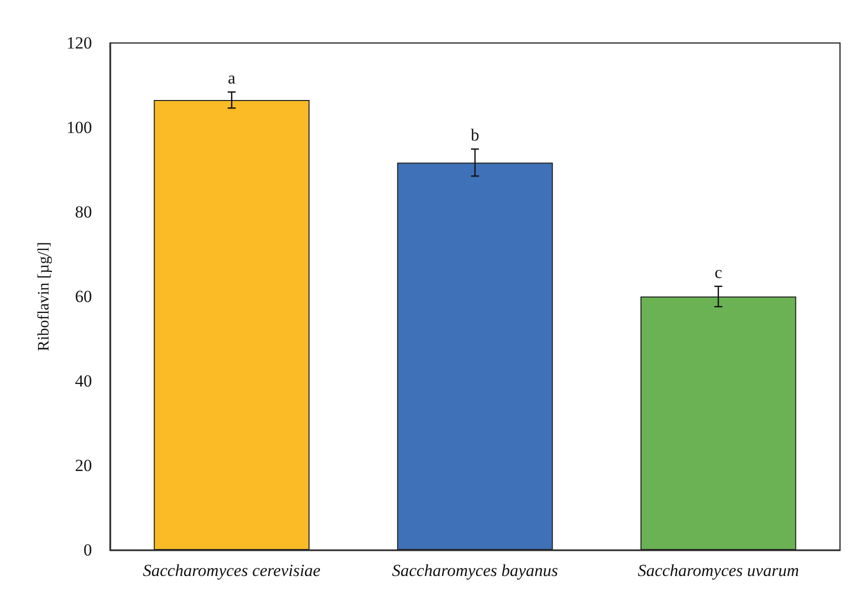 The image size is (856, 599). I want to click on y-tick-label: 100, so click(79, 127).